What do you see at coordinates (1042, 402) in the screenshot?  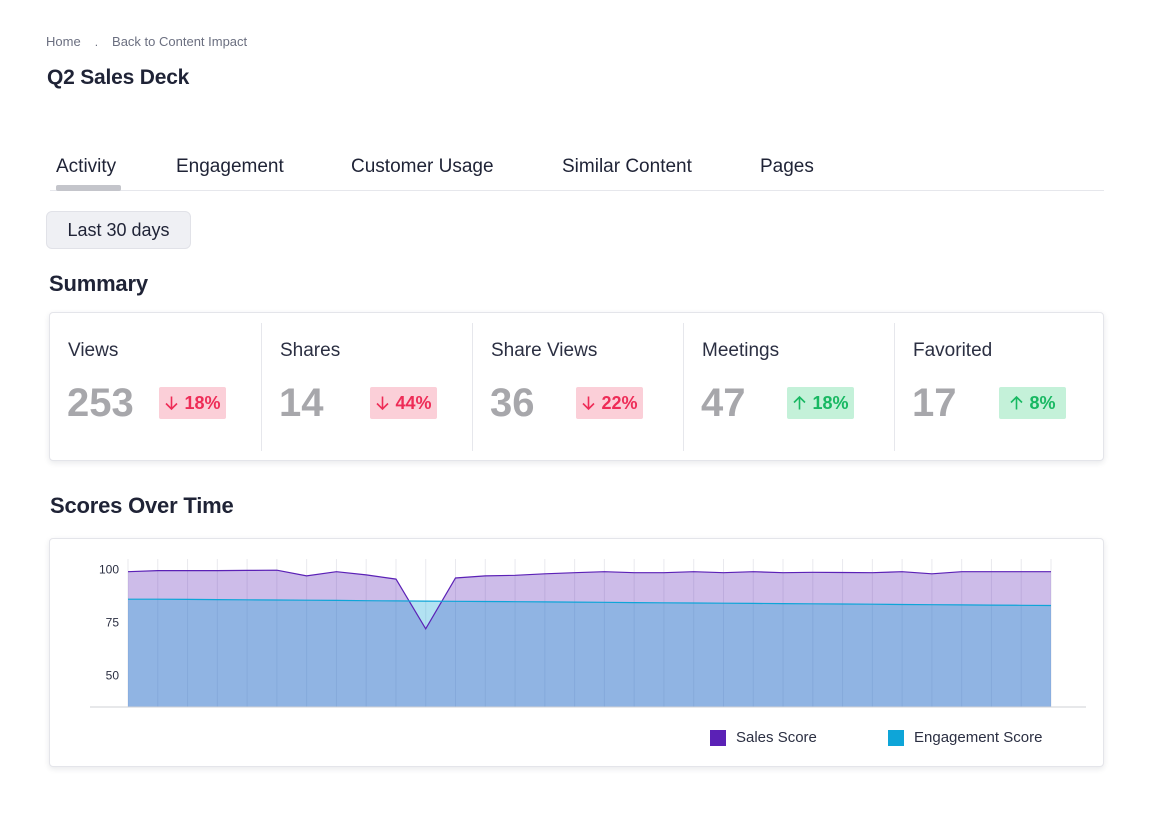 I see `change-value: 8%` at bounding box center [1042, 402].